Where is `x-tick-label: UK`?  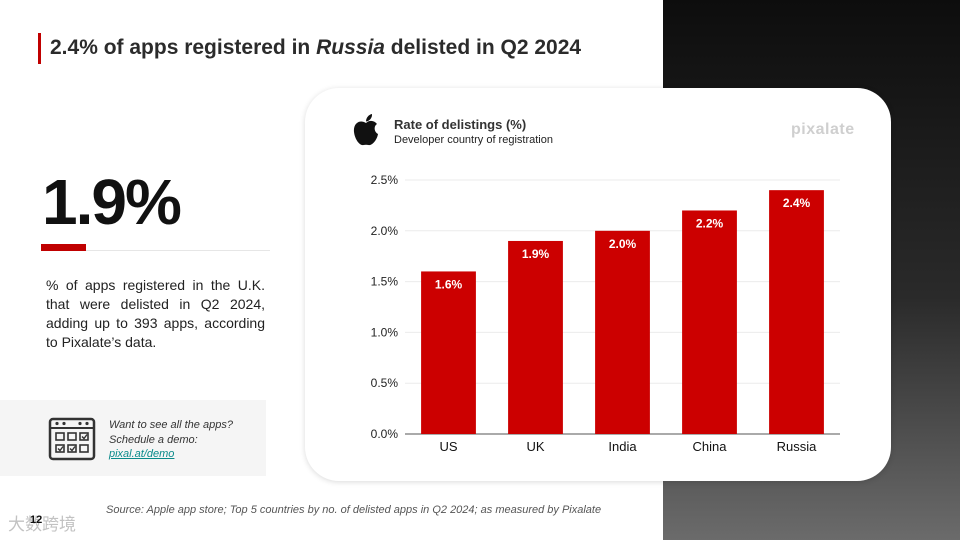 x-tick-label: UK is located at coordinates (535, 446).